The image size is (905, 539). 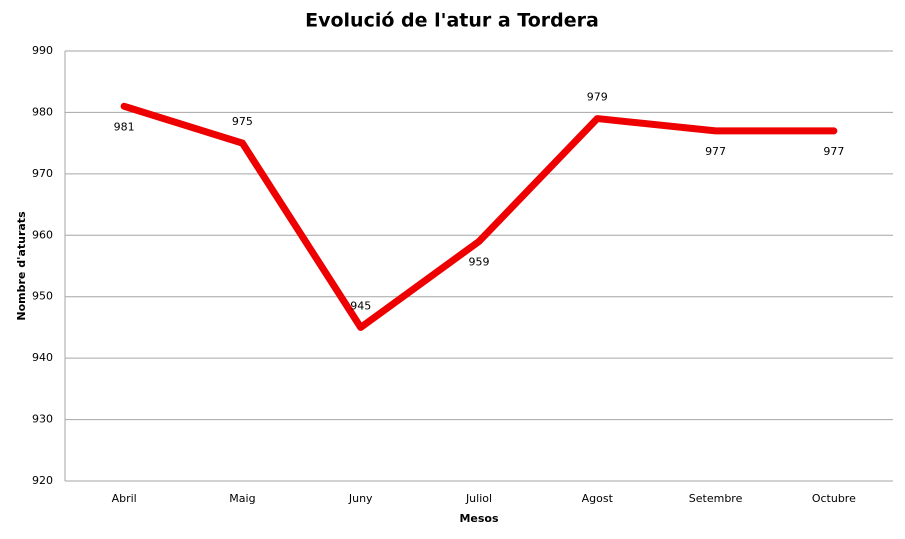 I want to click on y-axis-title: Nombre d'aturats, so click(x=21, y=266).